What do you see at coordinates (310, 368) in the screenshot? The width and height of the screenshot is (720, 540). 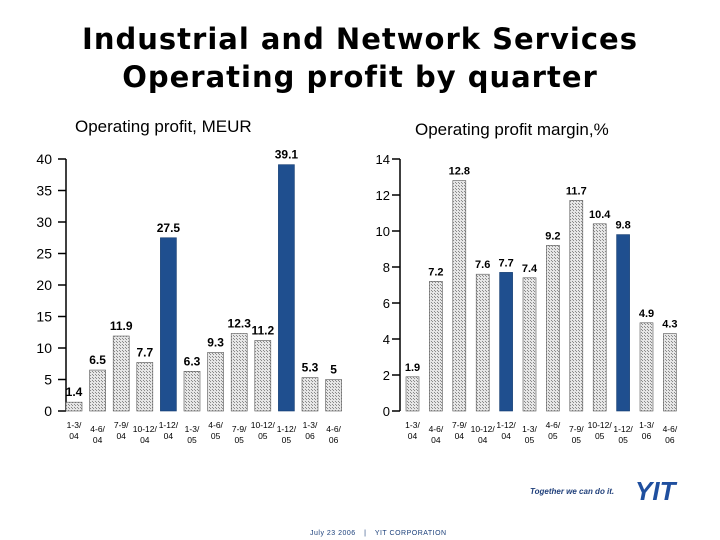 I see `data-label: 5.3` at bounding box center [310, 368].